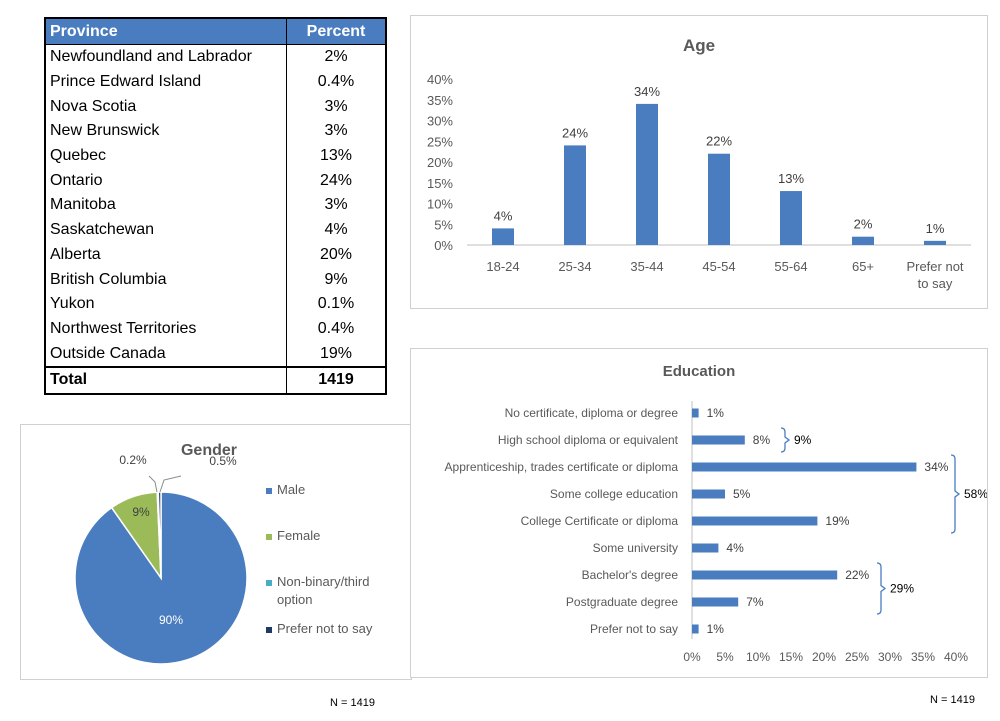 Image resolution: width=1000 pixels, height=721 pixels. I want to click on education-bar-value-label: 4%, so click(735, 548).